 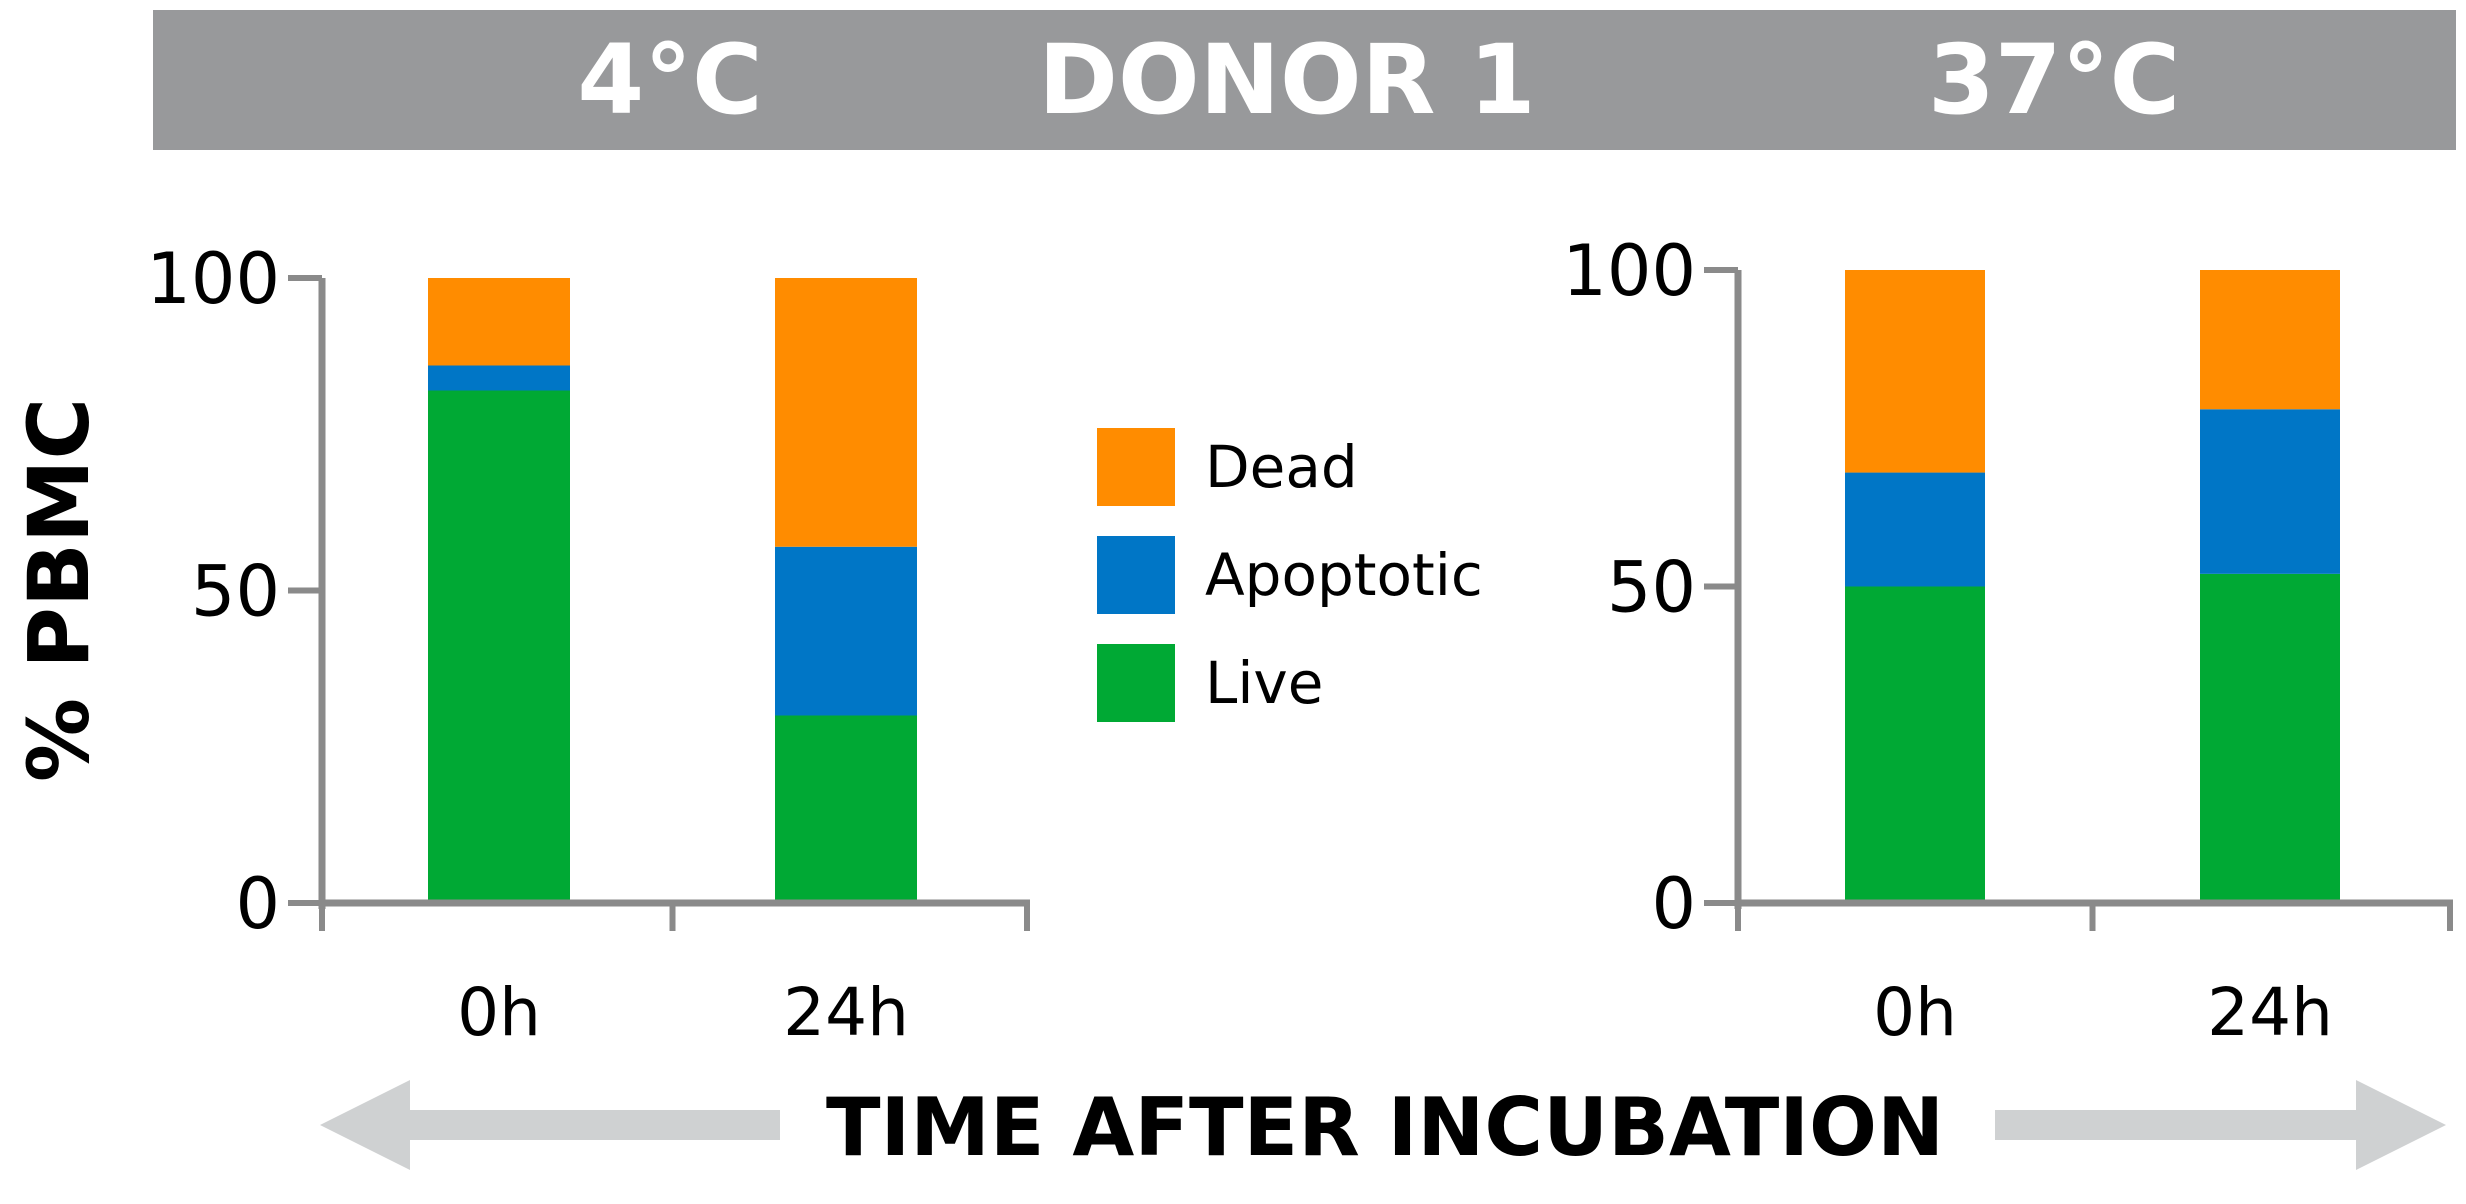 I want to click on legend-swatch-apoptotic, so click(x=1136, y=575).